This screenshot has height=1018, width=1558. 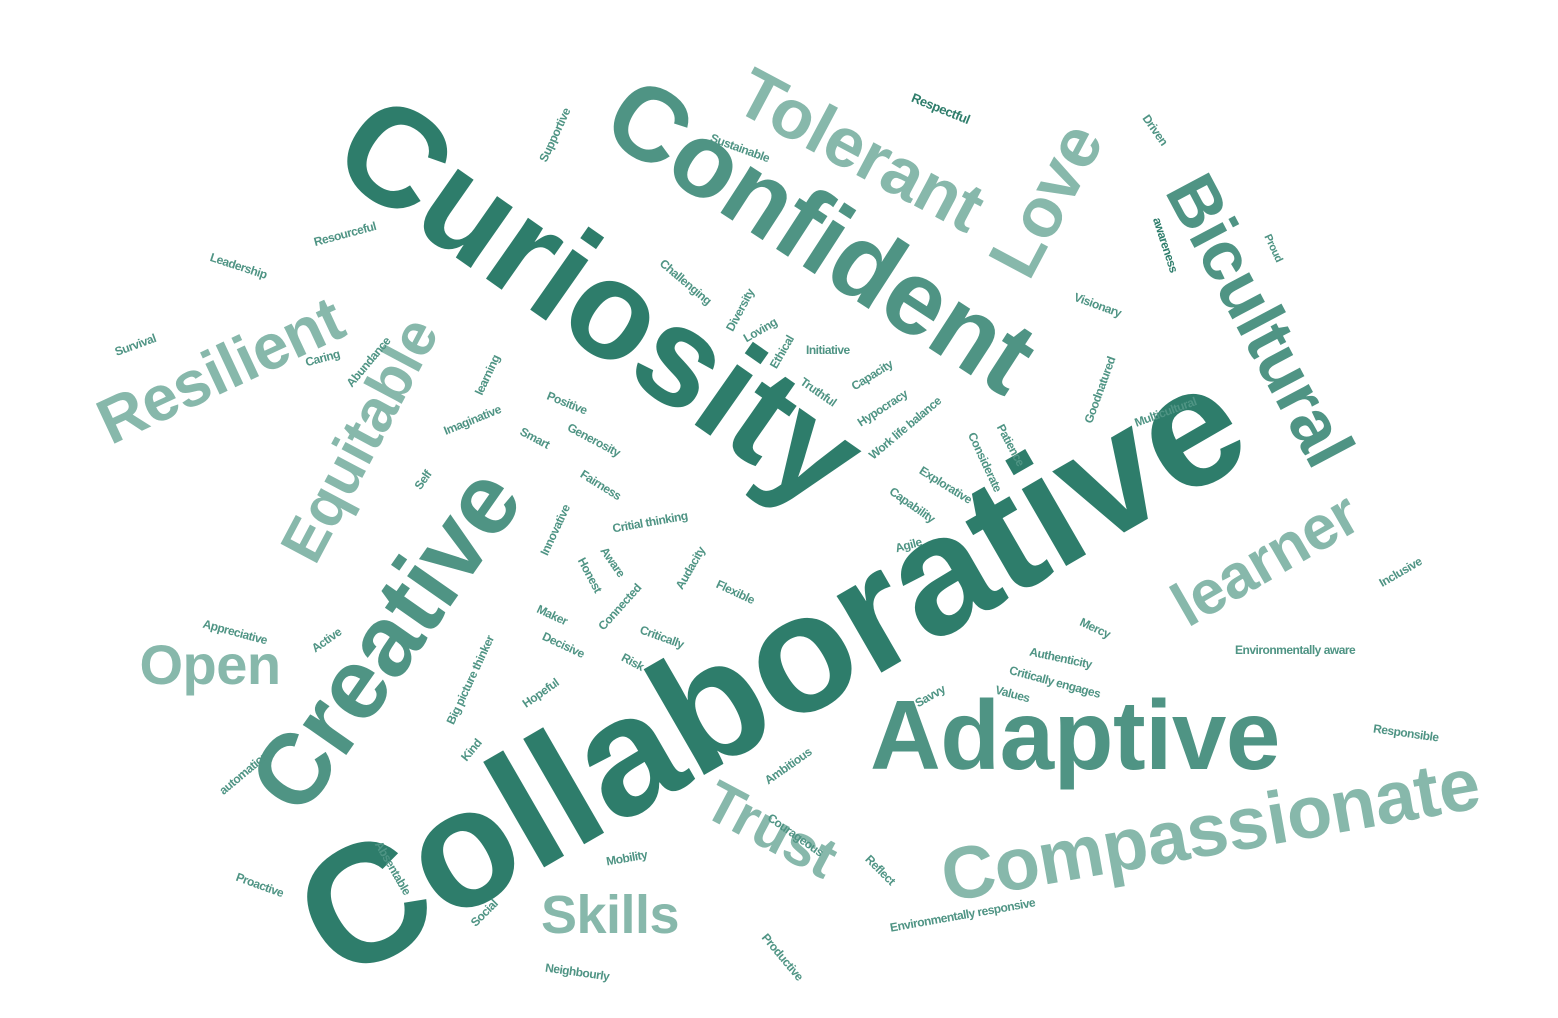 What do you see at coordinates (1155, 130) in the screenshot?
I see `word-driven: Driven` at bounding box center [1155, 130].